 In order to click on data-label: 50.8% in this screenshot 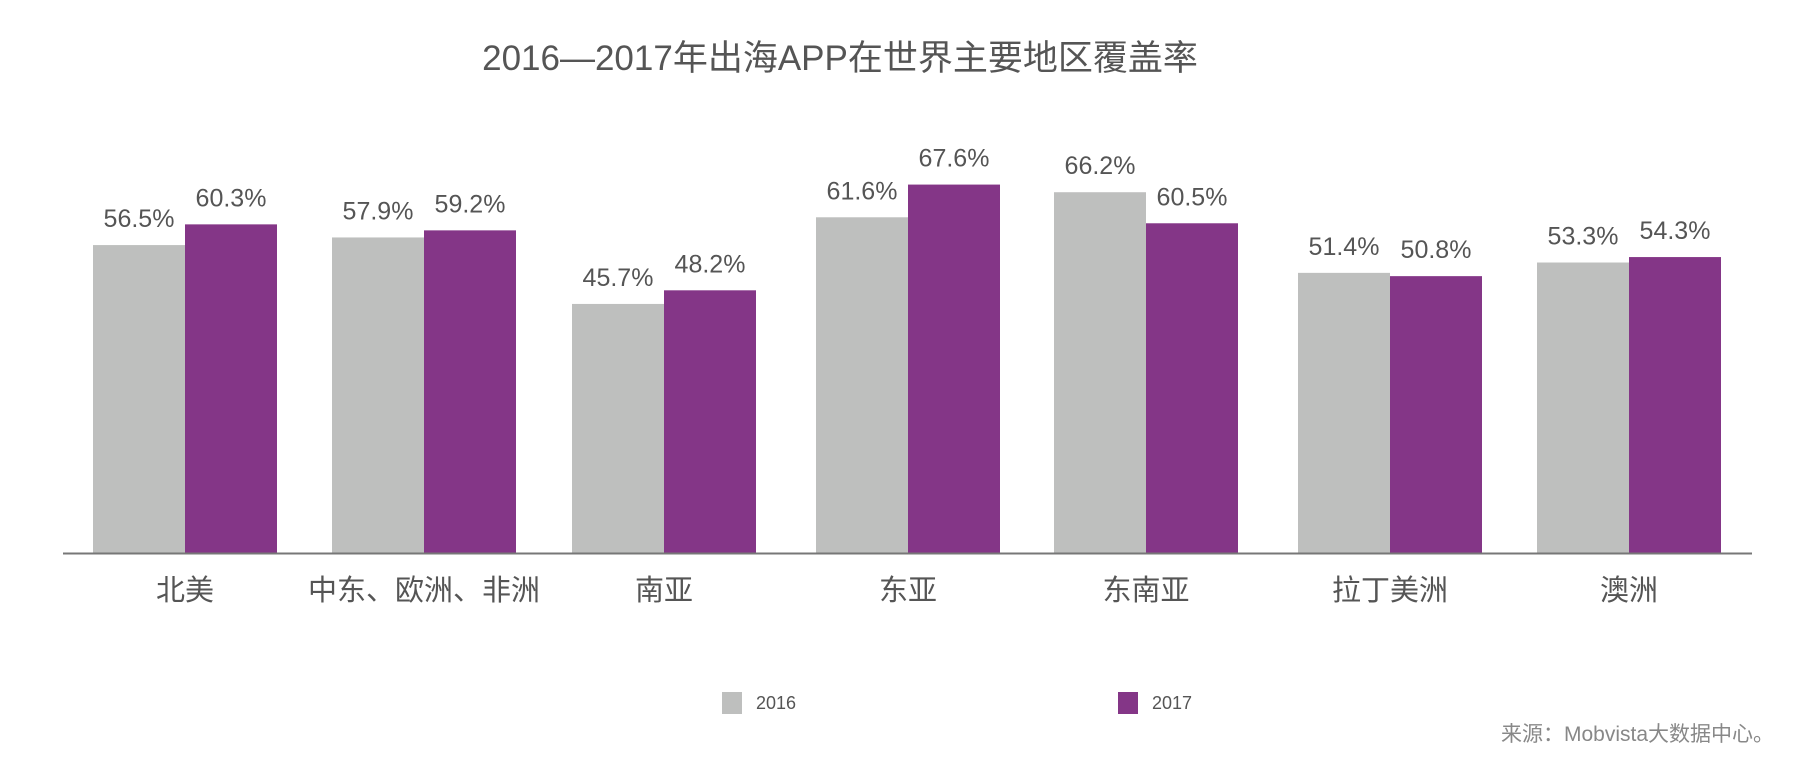, I will do `click(1436, 250)`.